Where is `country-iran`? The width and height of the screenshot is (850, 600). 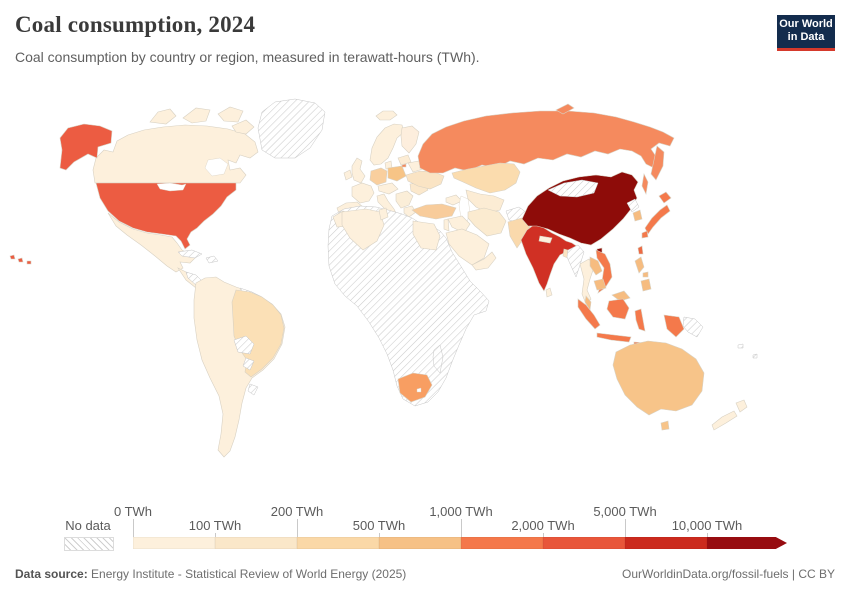 country-iran is located at coordinates (487, 222).